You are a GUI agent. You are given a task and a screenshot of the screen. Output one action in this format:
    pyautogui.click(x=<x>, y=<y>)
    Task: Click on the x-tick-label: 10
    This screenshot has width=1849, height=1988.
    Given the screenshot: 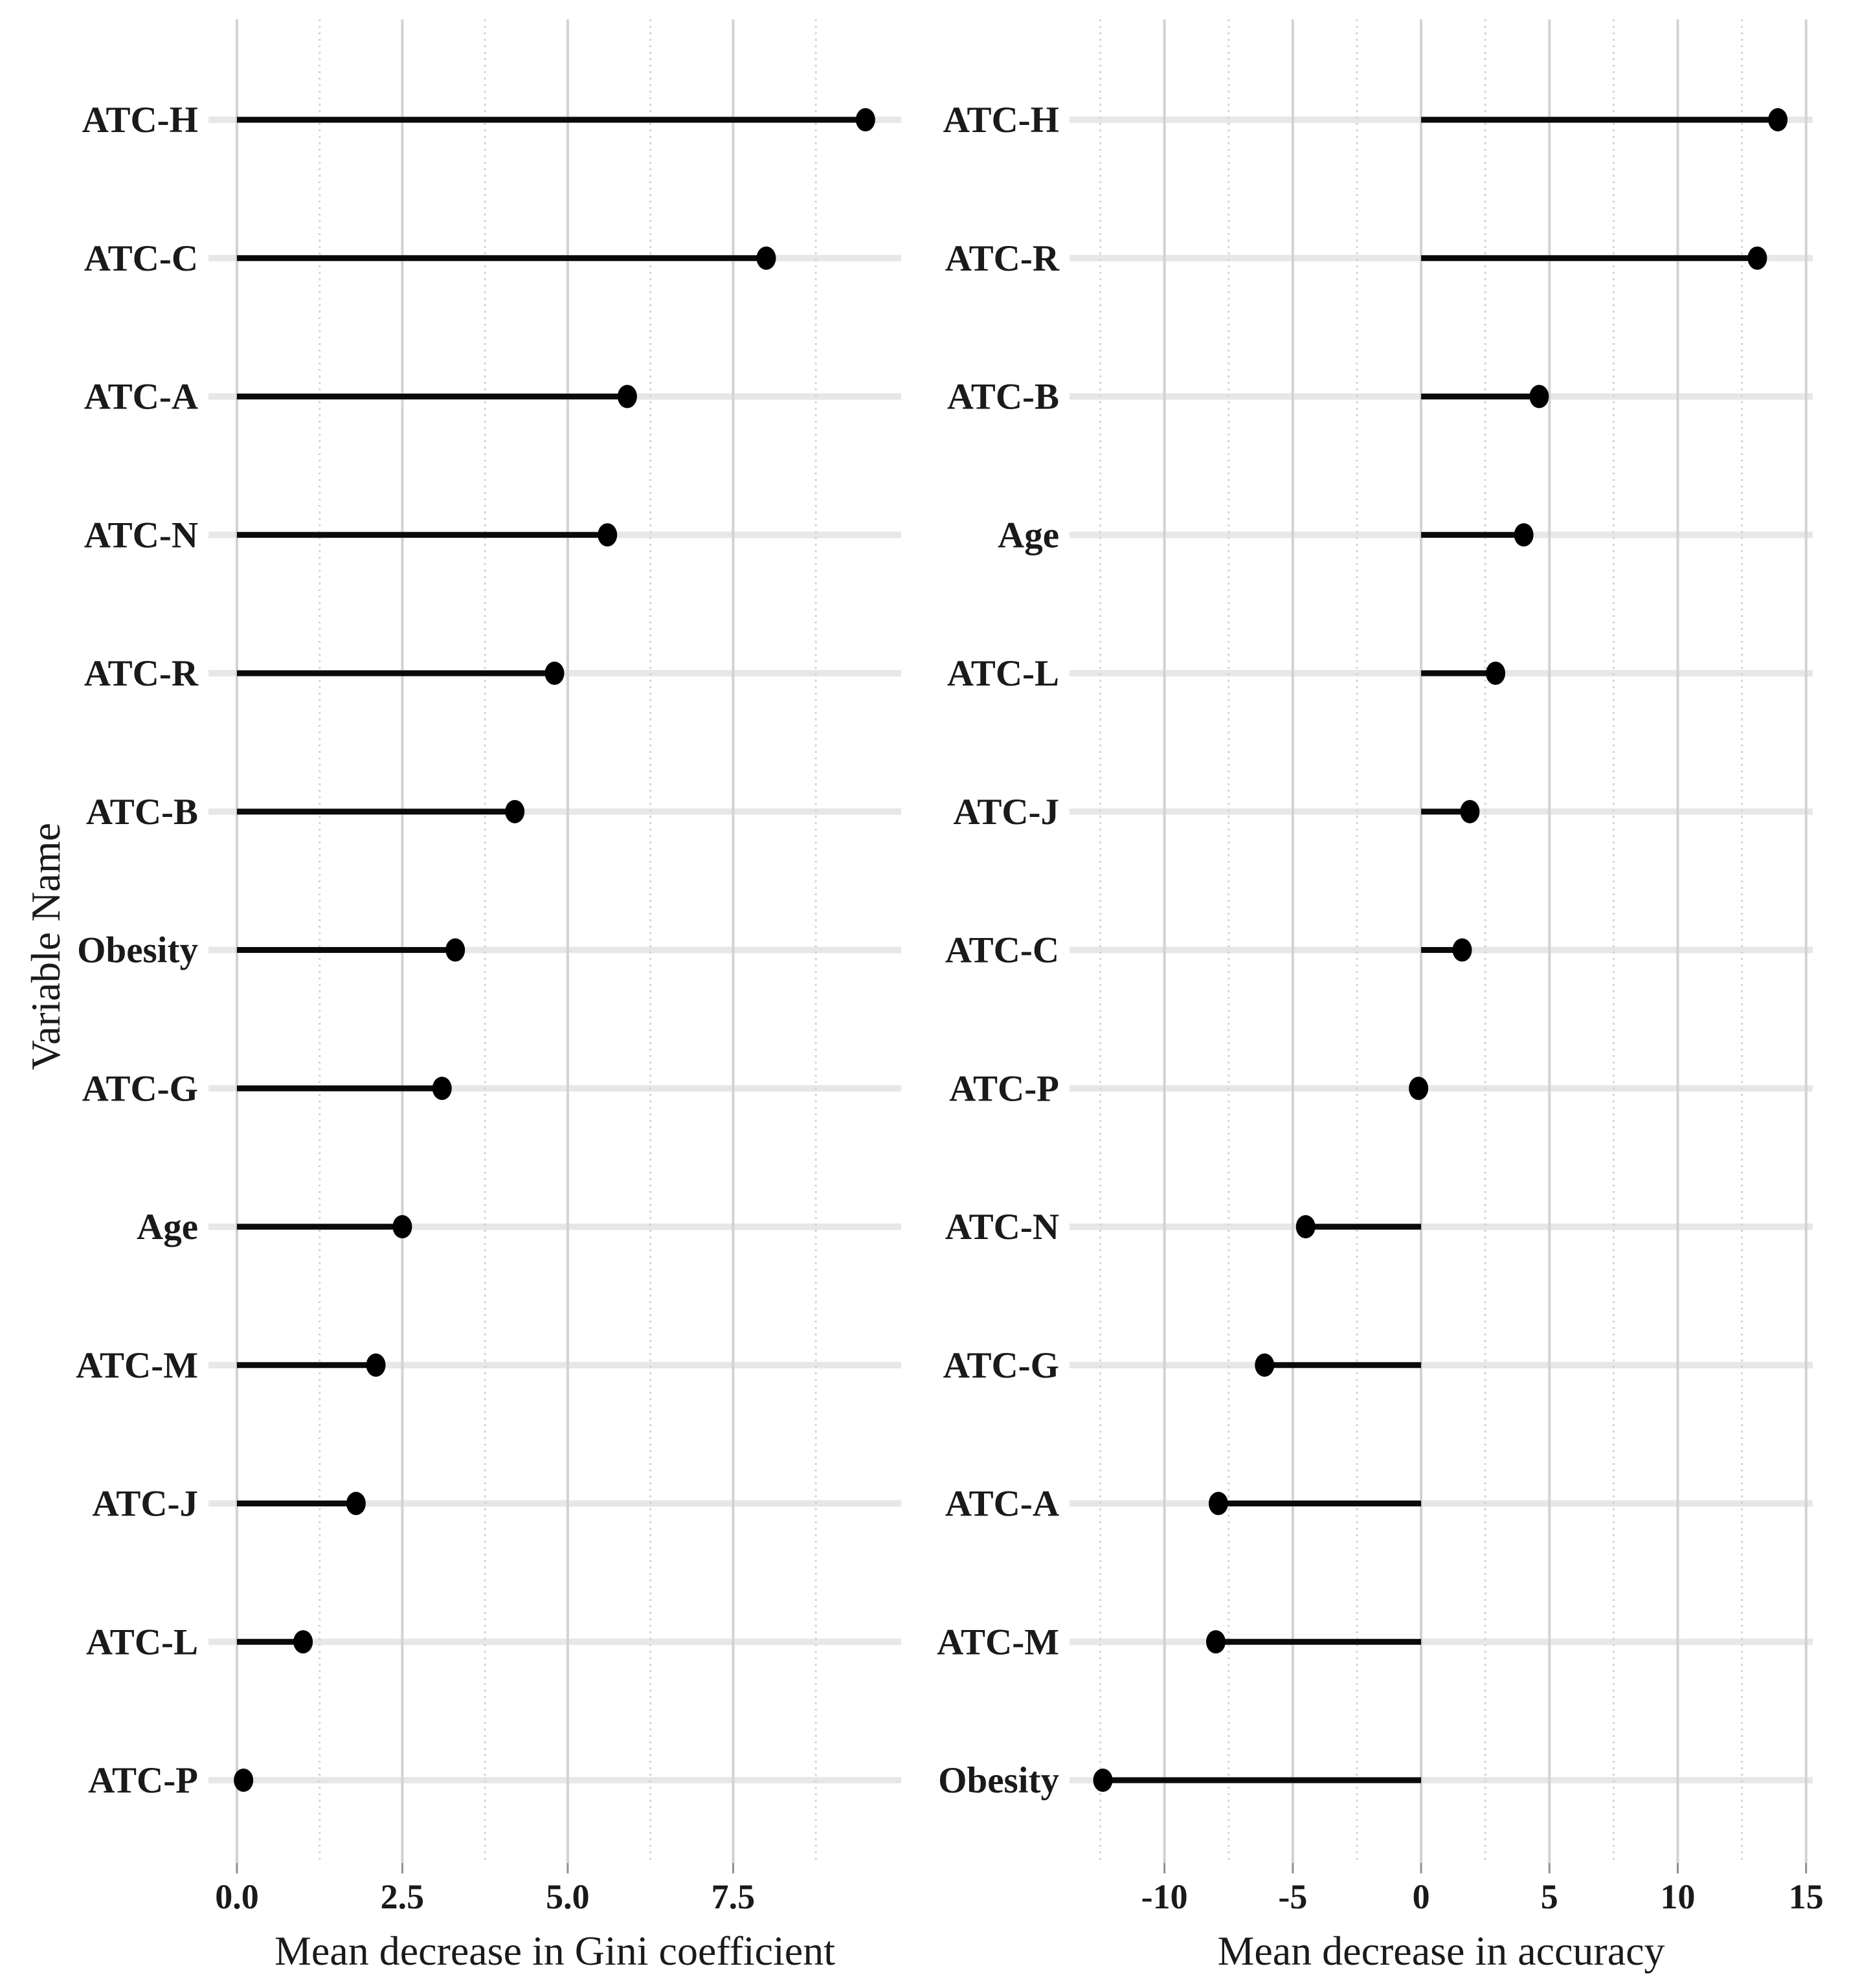 What is the action you would take?
    pyautogui.click(x=1678, y=1896)
    